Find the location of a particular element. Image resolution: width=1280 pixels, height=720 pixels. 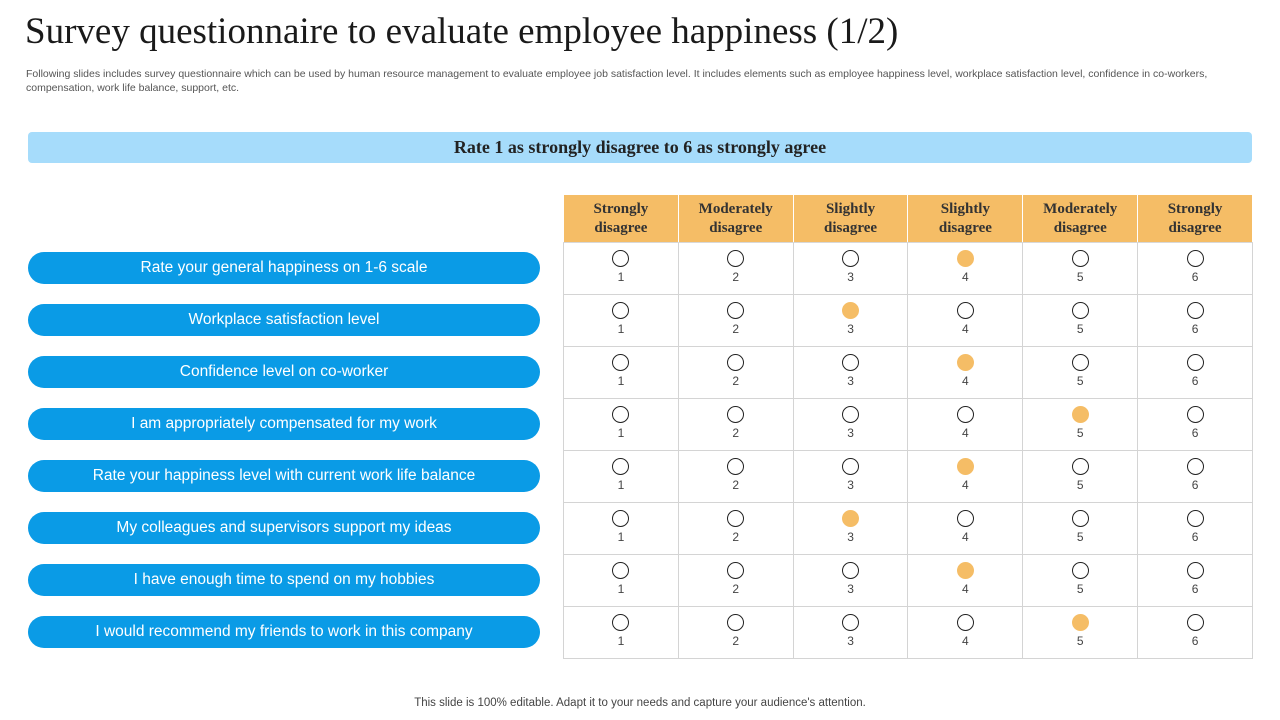

rating-column-header: Slightly disagree is located at coordinates (965, 218).